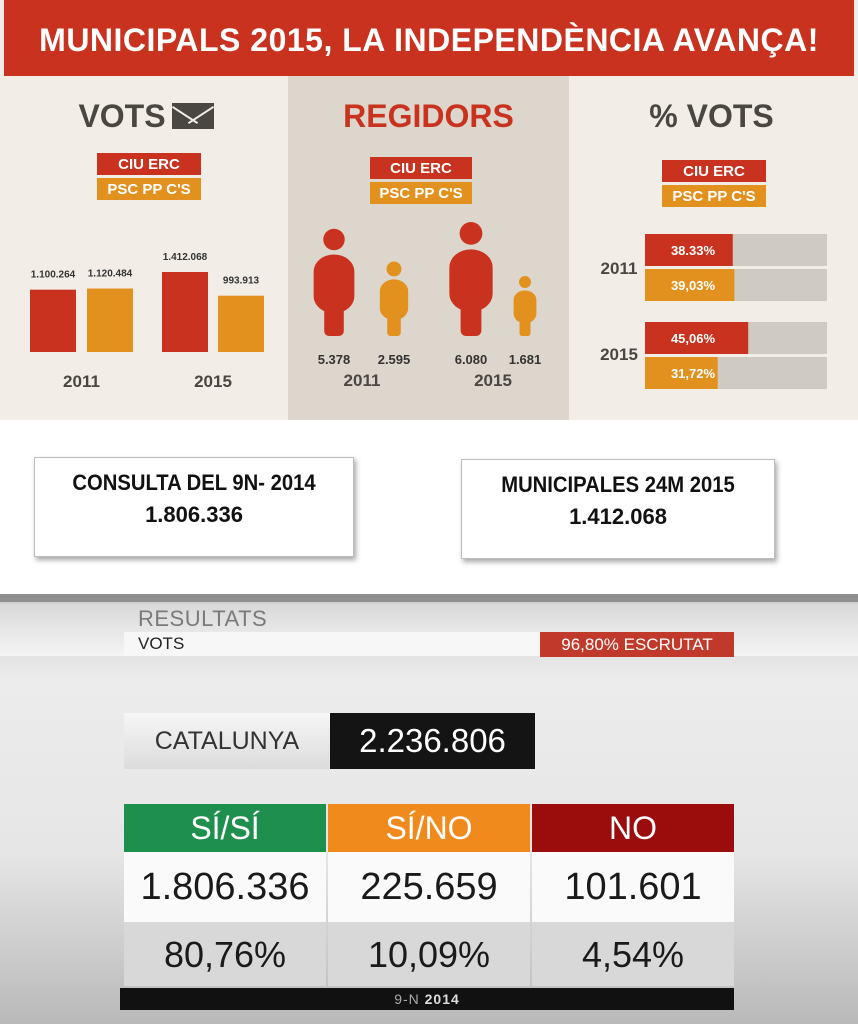 Image resolution: width=858 pixels, height=1024 pixels. I want to click on tv-subtitle: VOTS, so click(161, 643).